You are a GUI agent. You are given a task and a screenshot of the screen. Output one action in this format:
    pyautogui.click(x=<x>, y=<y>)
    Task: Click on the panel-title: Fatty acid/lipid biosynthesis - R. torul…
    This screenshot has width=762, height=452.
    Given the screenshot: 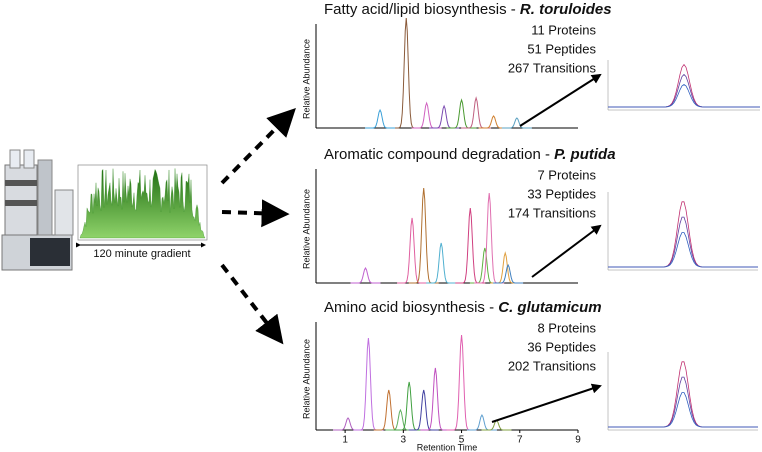 What is the action you would take?
    pyautogui.click(x=468, y=9)
    